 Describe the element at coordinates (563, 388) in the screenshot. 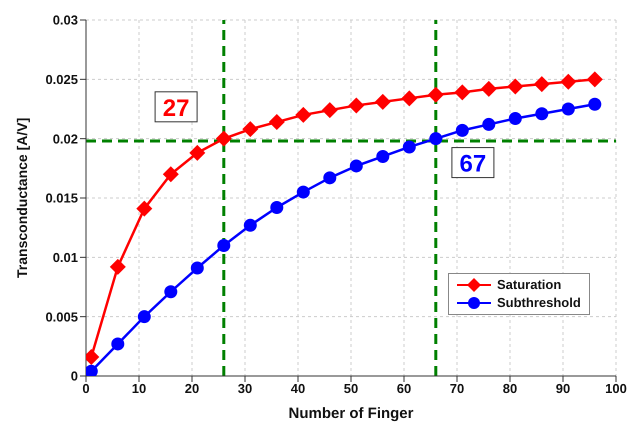

I see `x-tick-label: 90` at that location.